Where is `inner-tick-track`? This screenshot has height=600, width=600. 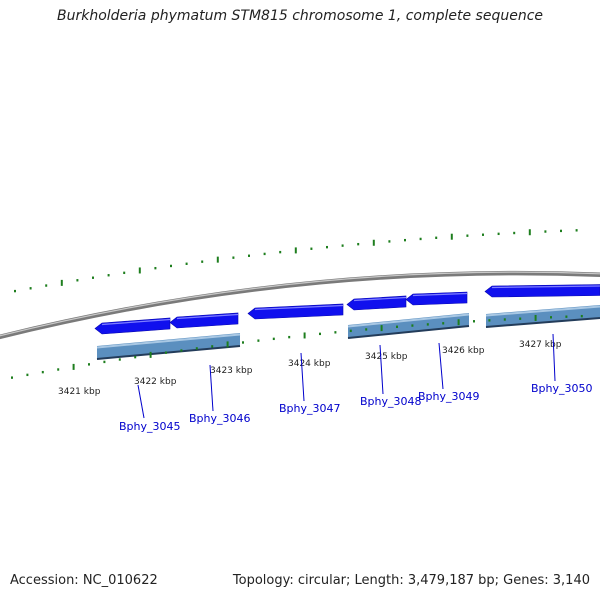
inner-tick-track is located at coordinates (297, 346).